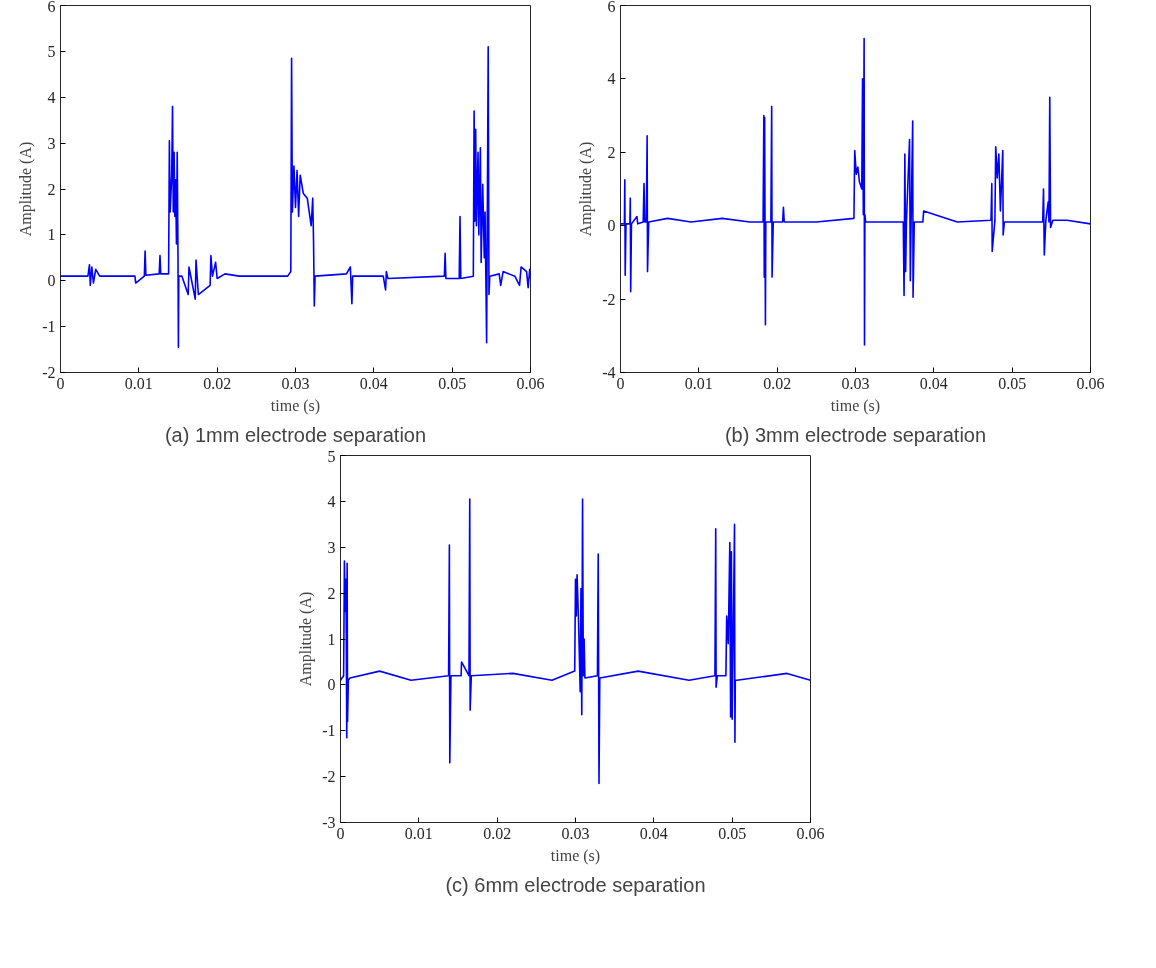  What do you see at coordinates (295, 434) in the screenshot?
I see `text: (a) 1mm electrode separation` at bounding box center [295, 434].